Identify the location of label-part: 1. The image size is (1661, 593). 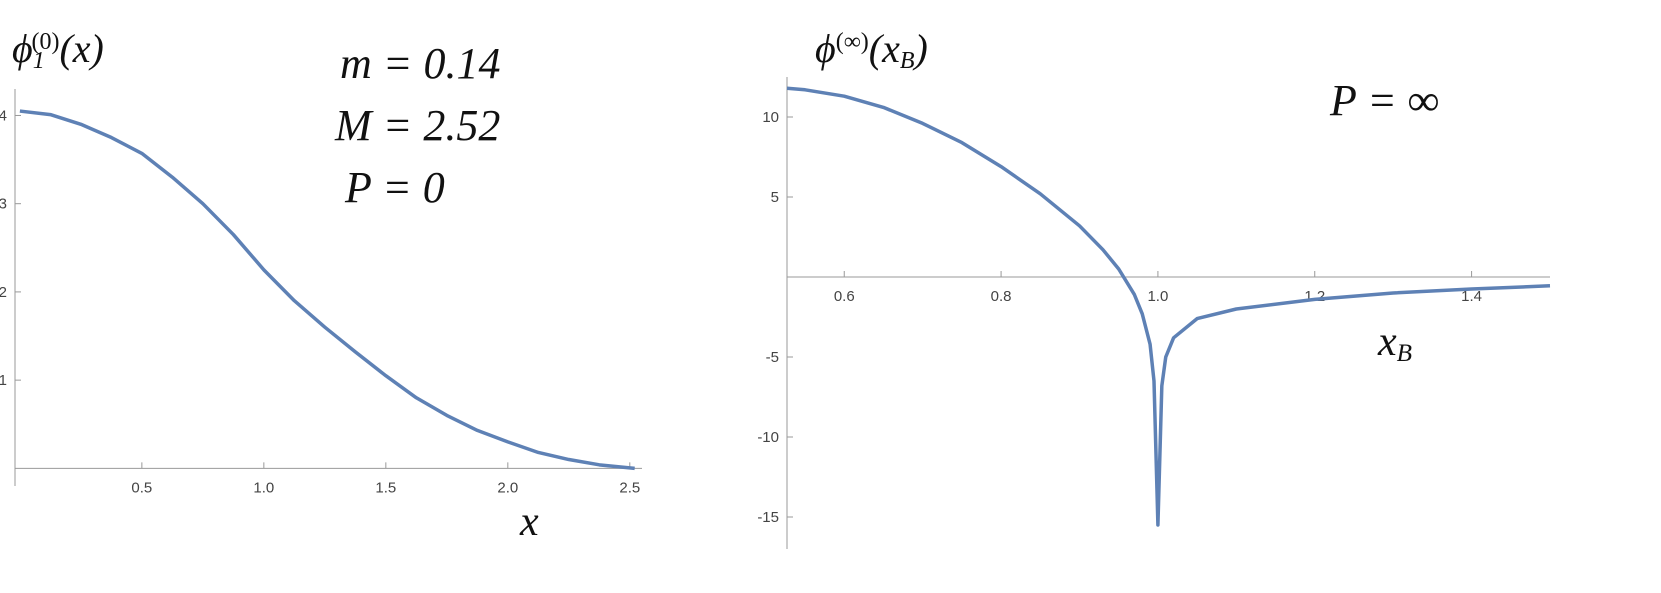
(39, 61).